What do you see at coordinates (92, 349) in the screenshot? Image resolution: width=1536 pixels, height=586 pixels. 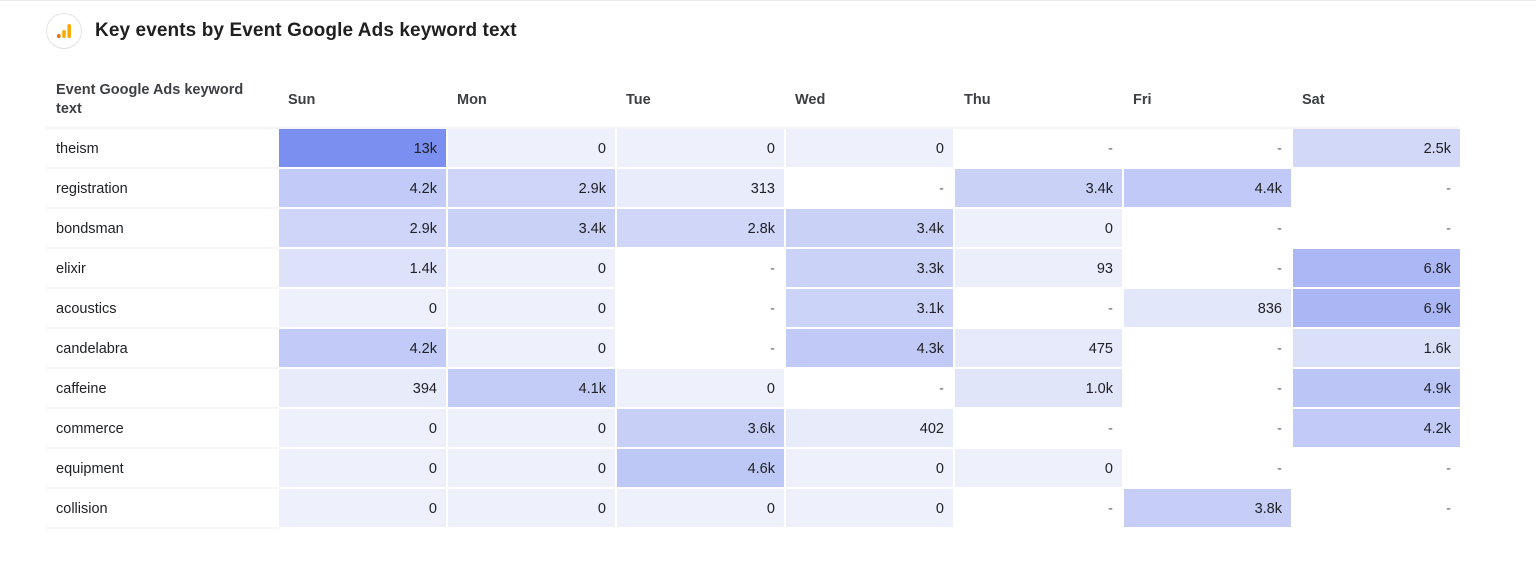 I see `row-label-candelabra: candelabra` at bounding box center [92, 349].